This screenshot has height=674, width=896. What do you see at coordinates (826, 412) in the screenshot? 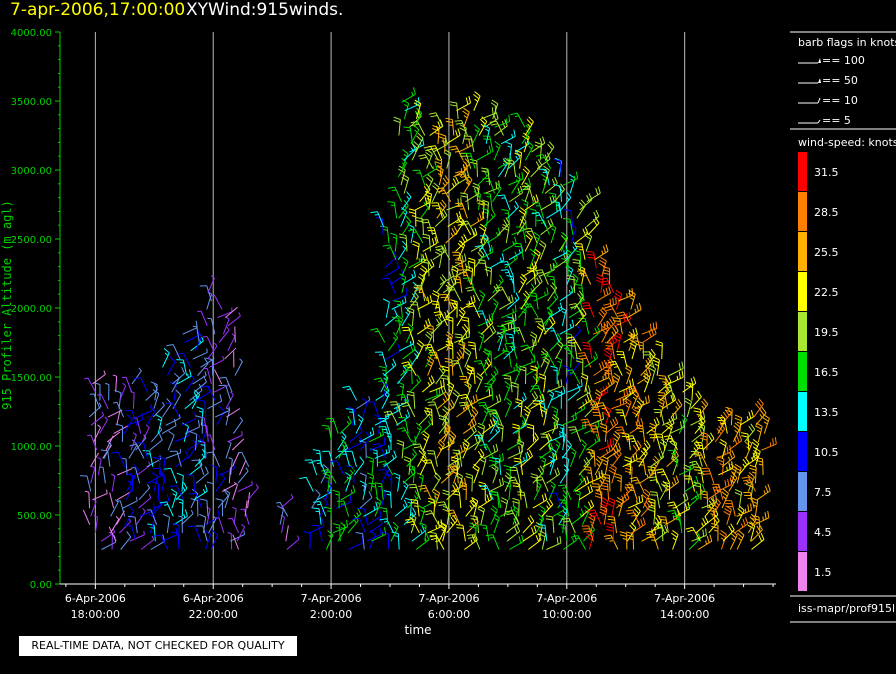
I see `speed-legend-label: 13.5` at bounding box center [826, 412].